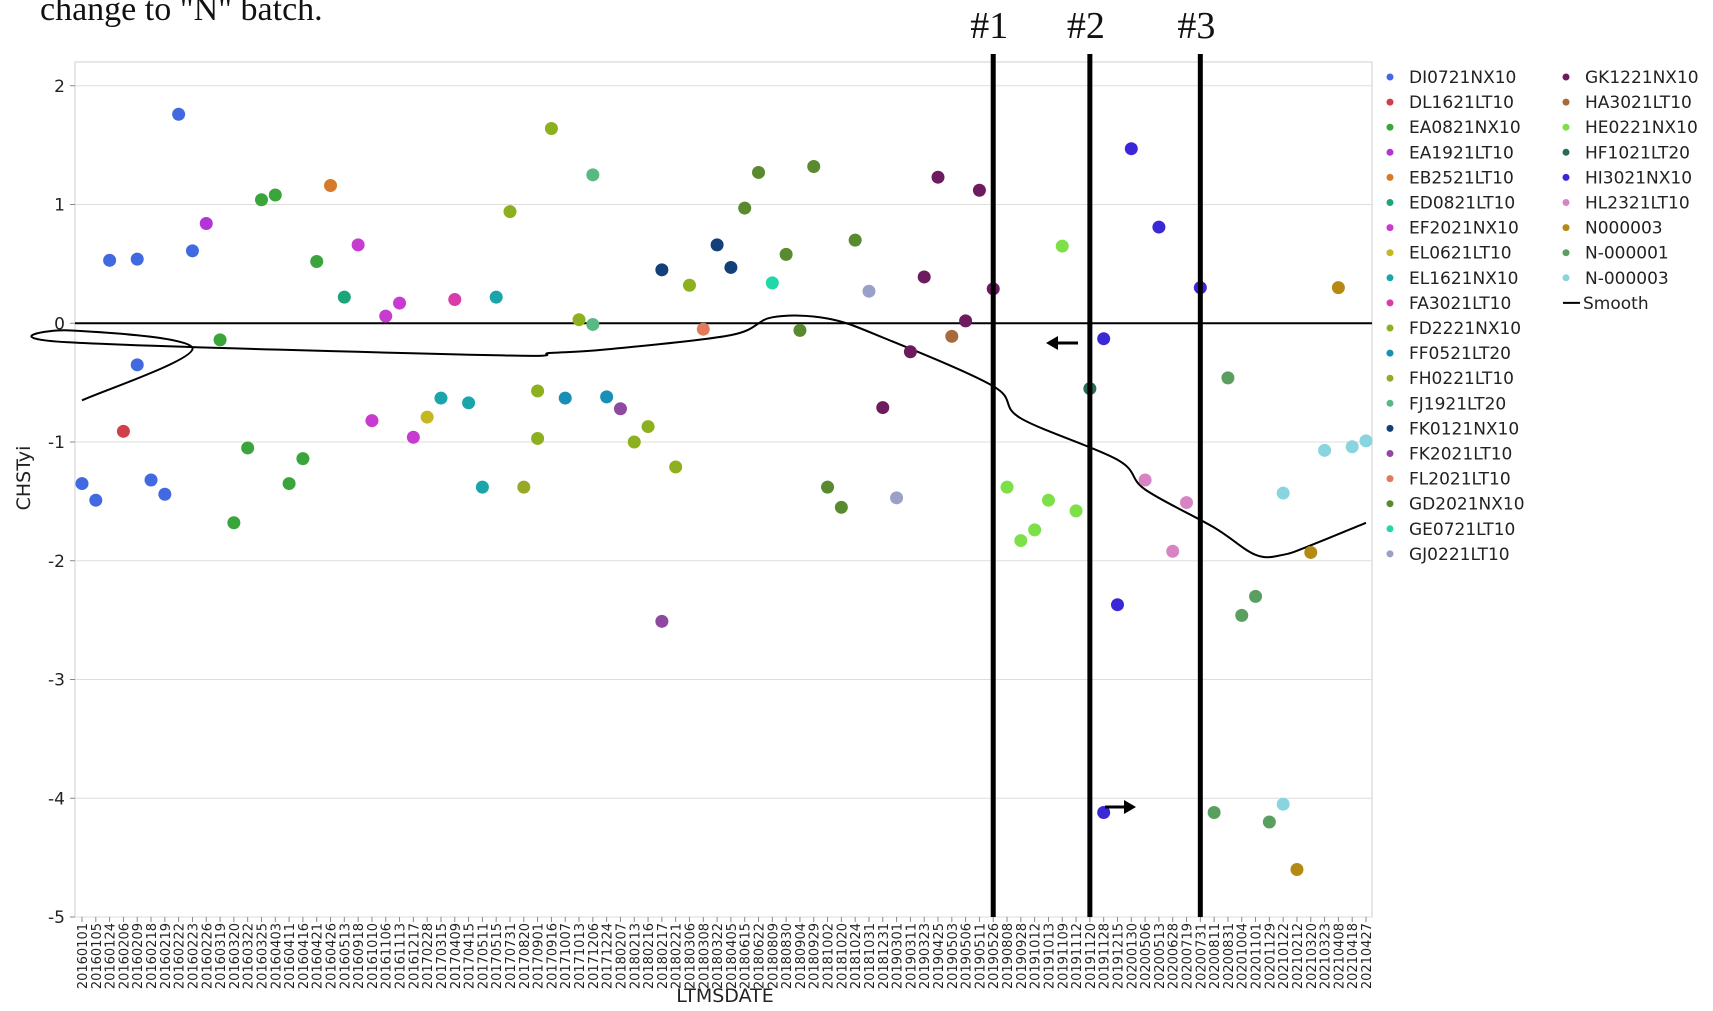 This screenshot has height=1011, width=1713. What do you see at coordinates (262, 956) in the screenshot?
I see `x-tick-label: 20160325` at bounding box center [262, 956].